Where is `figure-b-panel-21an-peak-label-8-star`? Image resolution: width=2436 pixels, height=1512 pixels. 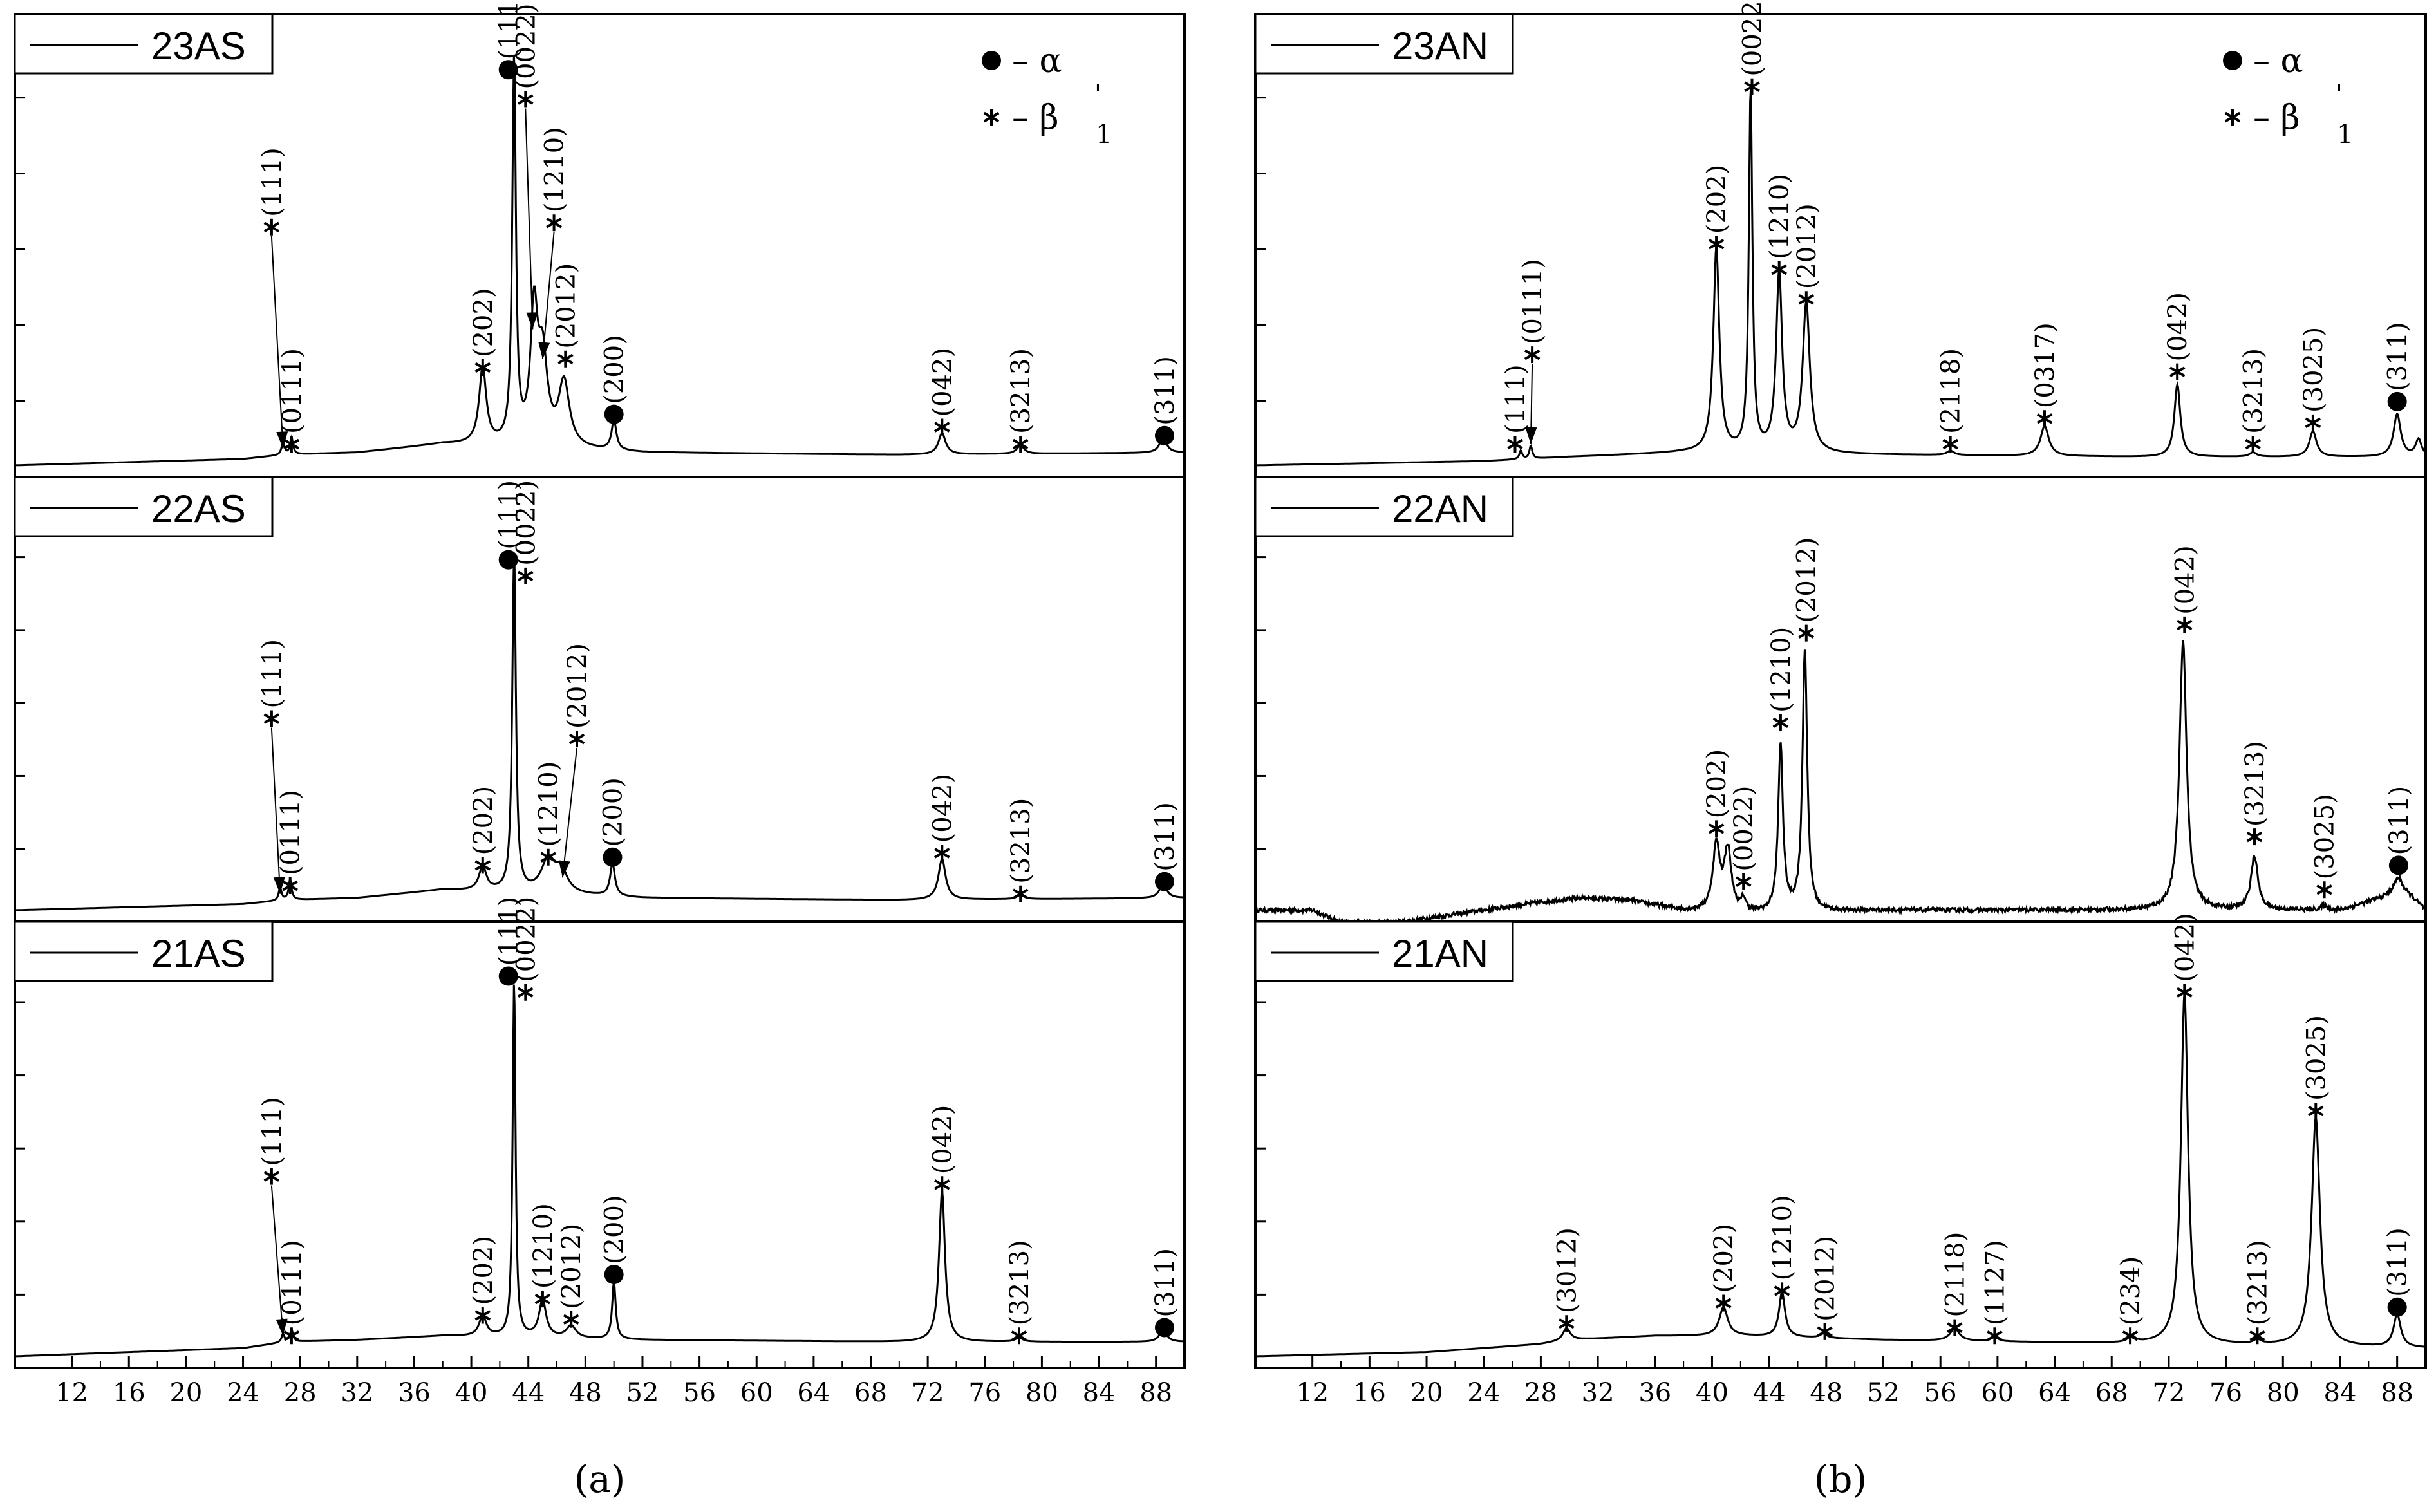 figure-b-panel-21an-peak-label-8-star is located at coordinates (2257, 1336).